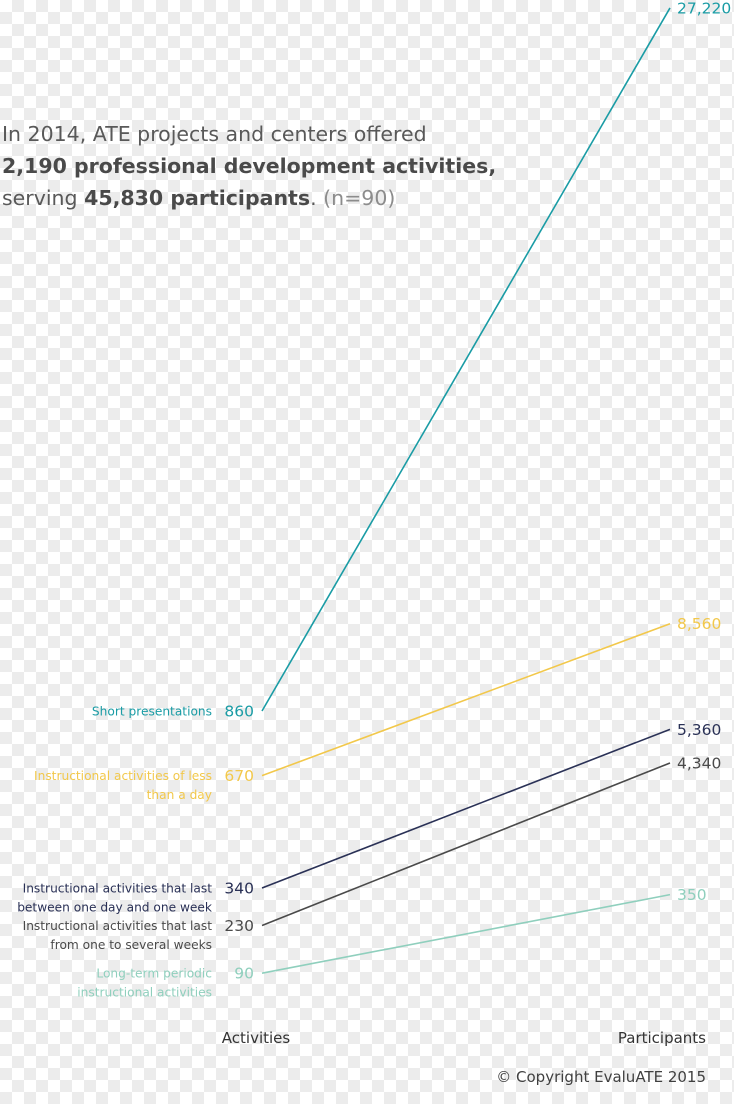 Image resolution: width=734 pixels, height=1104 pixels. What do you see at coordinates (239, 926) in the screenshot?
I see `activities-value-label-4: 230` at bounding box center [239, 926].